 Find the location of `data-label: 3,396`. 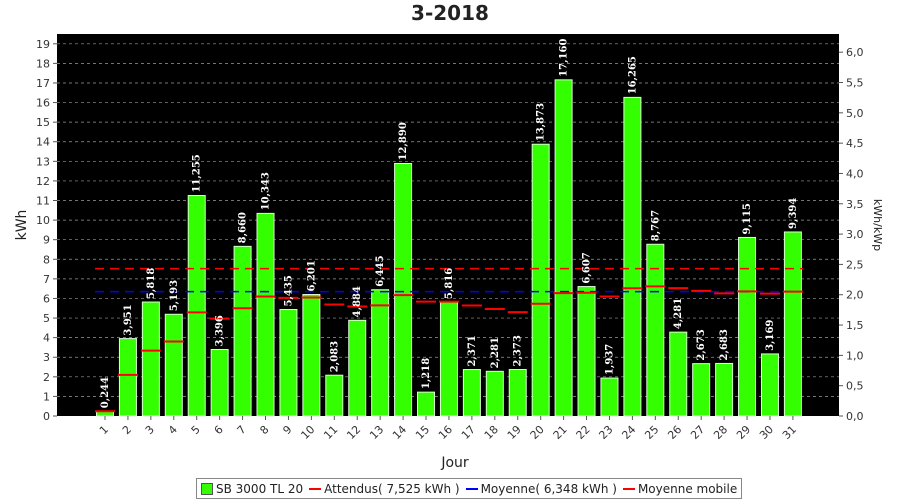

data-label: 3,396 is located at coordinates (220, 330).